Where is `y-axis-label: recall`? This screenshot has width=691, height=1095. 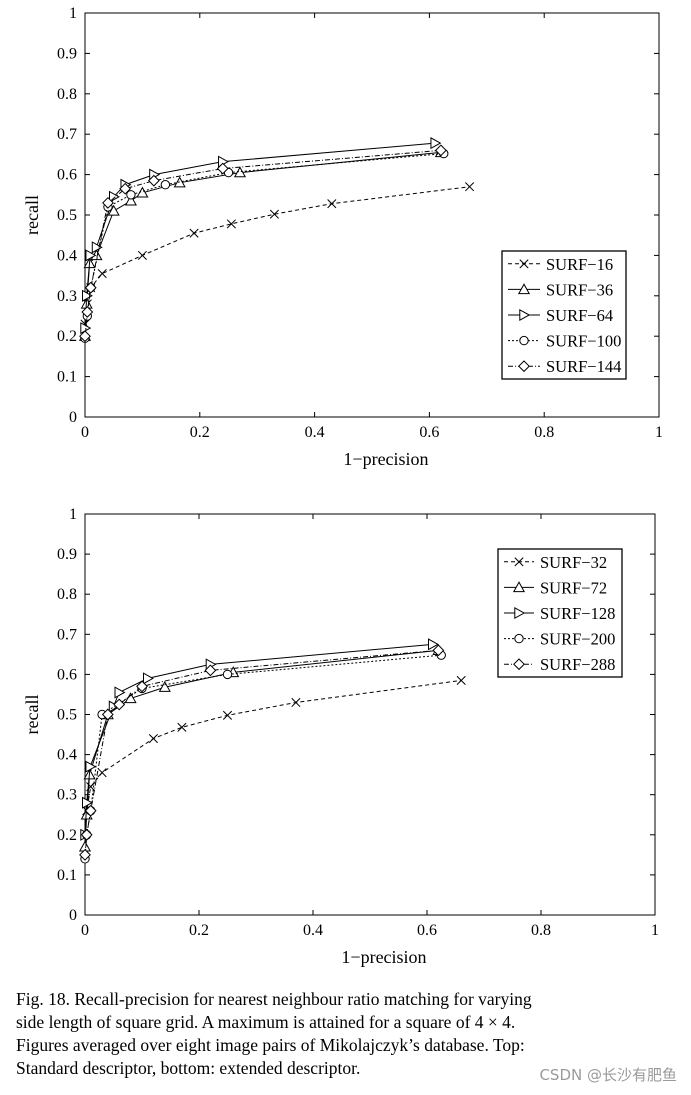
y-axis-label: recall is located at coordinates (32, 715).